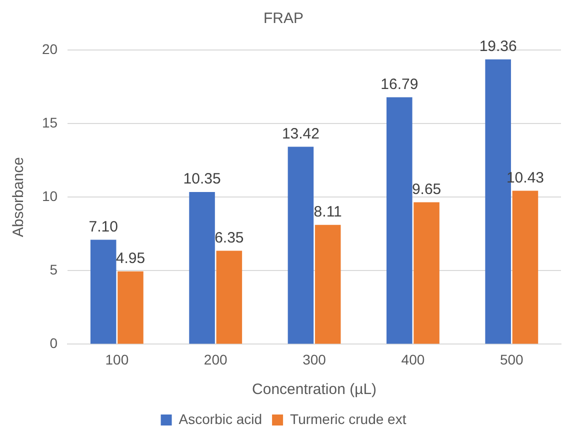 Image resolution: width=581 pixels, height=441 pixels. Describe the element at coordinates (117, 359) in the screenshot. I see `x-tick-label: 100` at that location.